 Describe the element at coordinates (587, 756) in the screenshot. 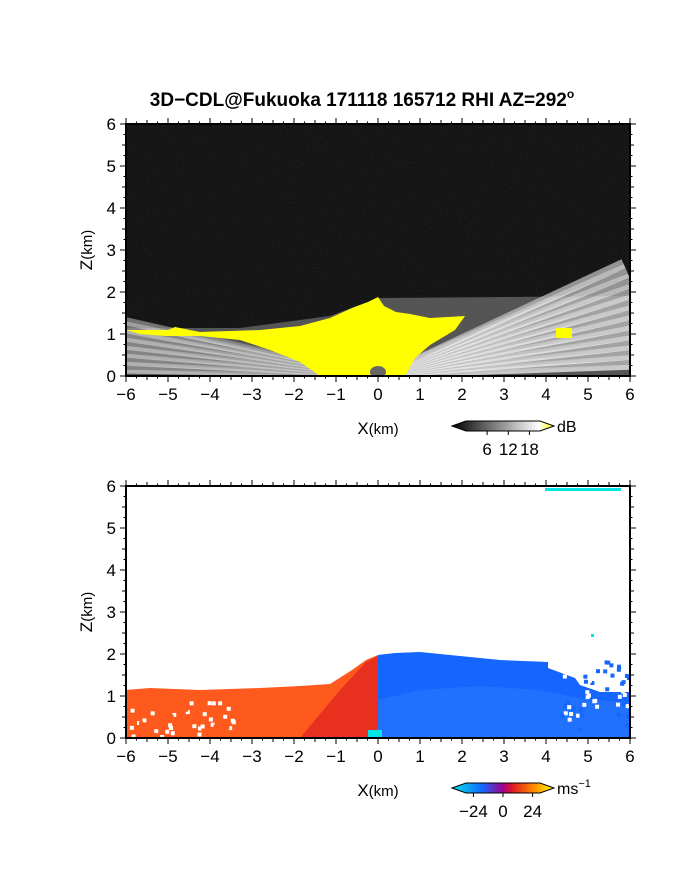

I see `x-tick-label: 5` at that location.